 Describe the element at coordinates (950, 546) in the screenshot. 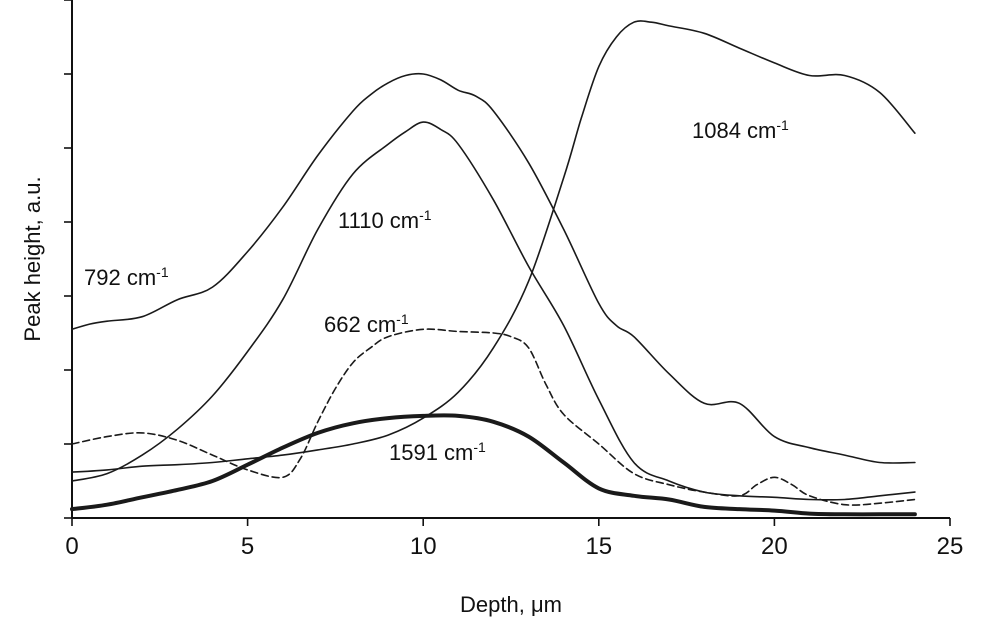

I see `x-tick-label: 25` at that location.